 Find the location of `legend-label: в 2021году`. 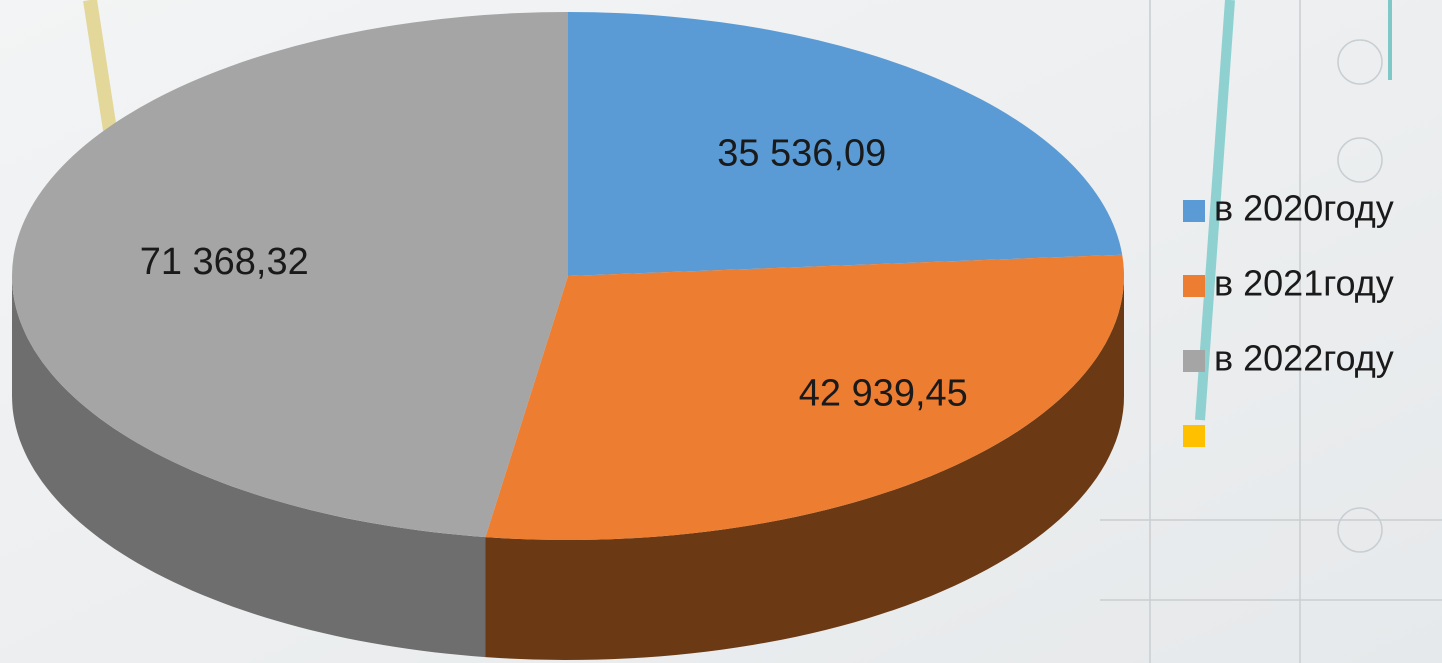

legend-label: в 2021году is located at coordinates (1304, 283).